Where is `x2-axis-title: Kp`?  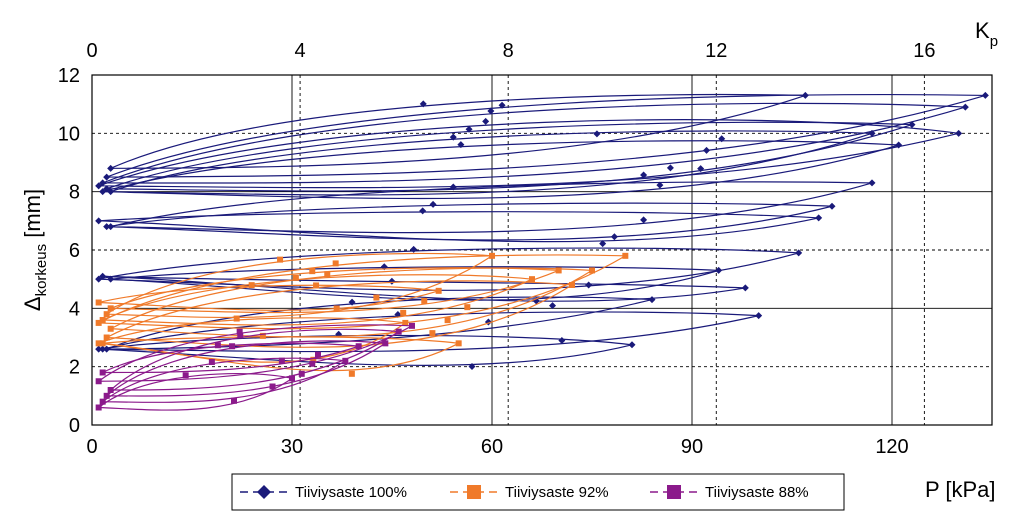
x2-axis-title: Kp is located at coordinates (986, 34).